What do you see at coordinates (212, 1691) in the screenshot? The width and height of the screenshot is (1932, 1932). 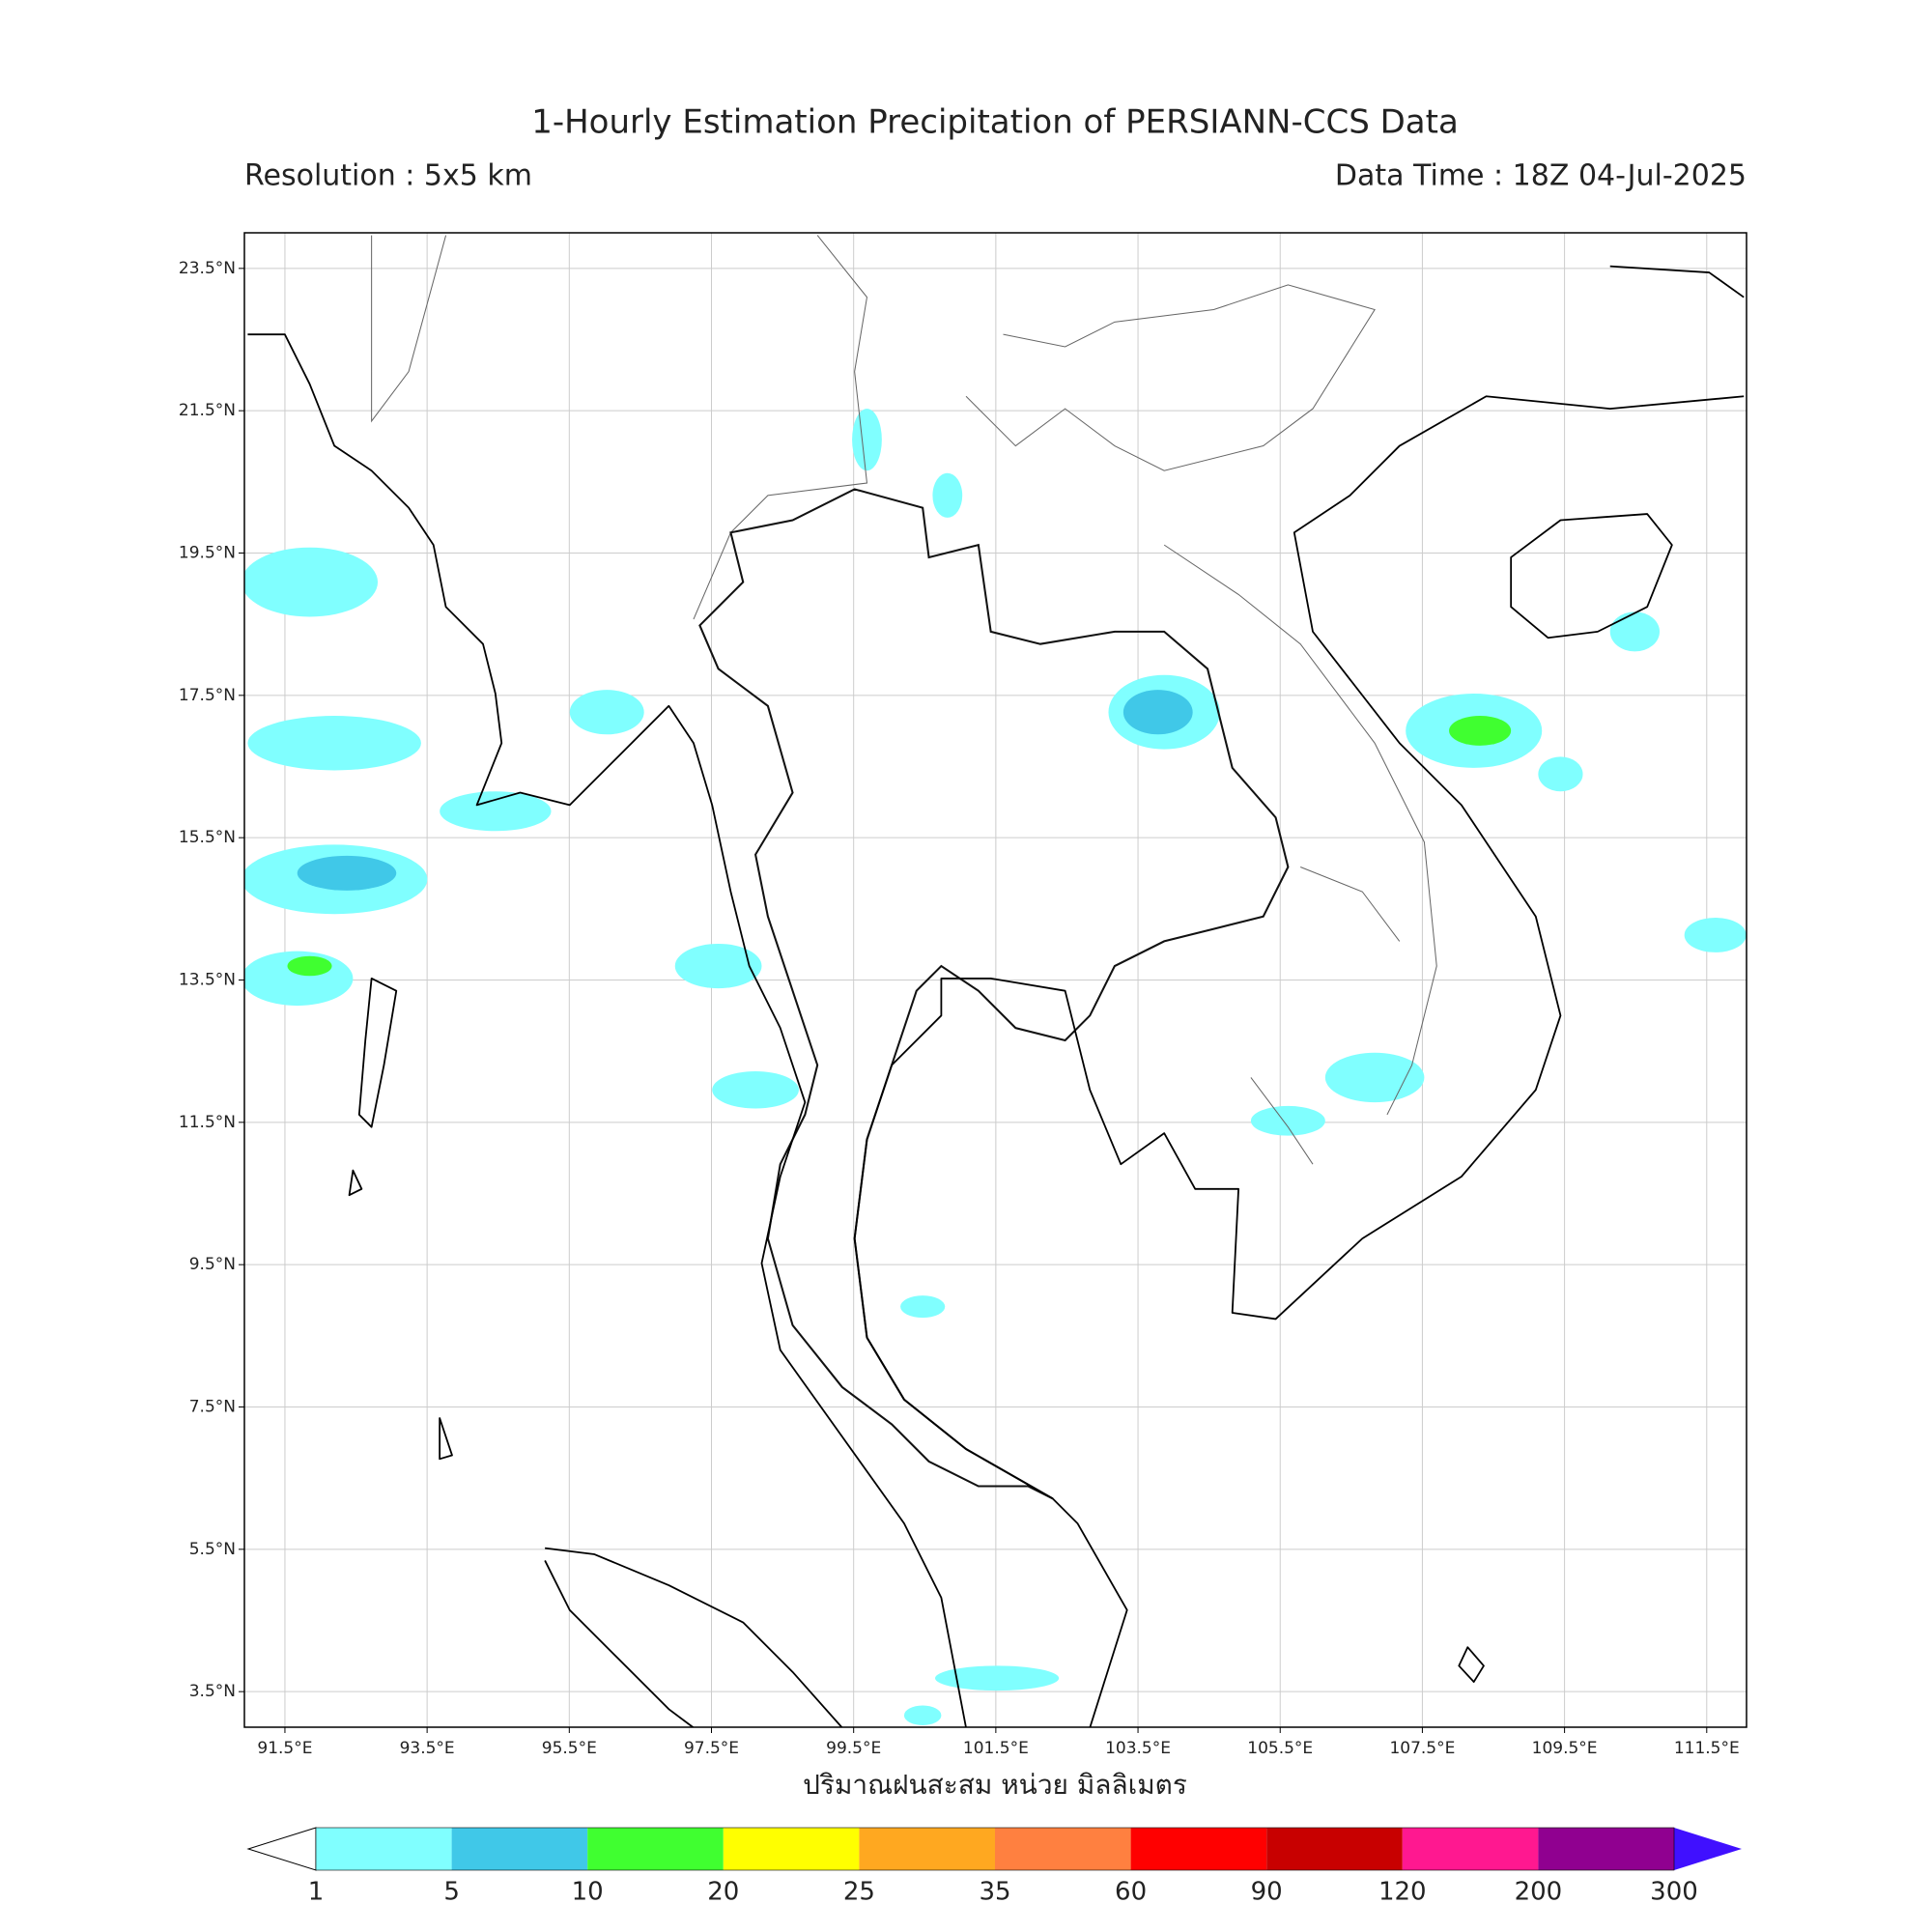 I see `y-tick-label: 3.5°N` at bounding box center [212, 1691].